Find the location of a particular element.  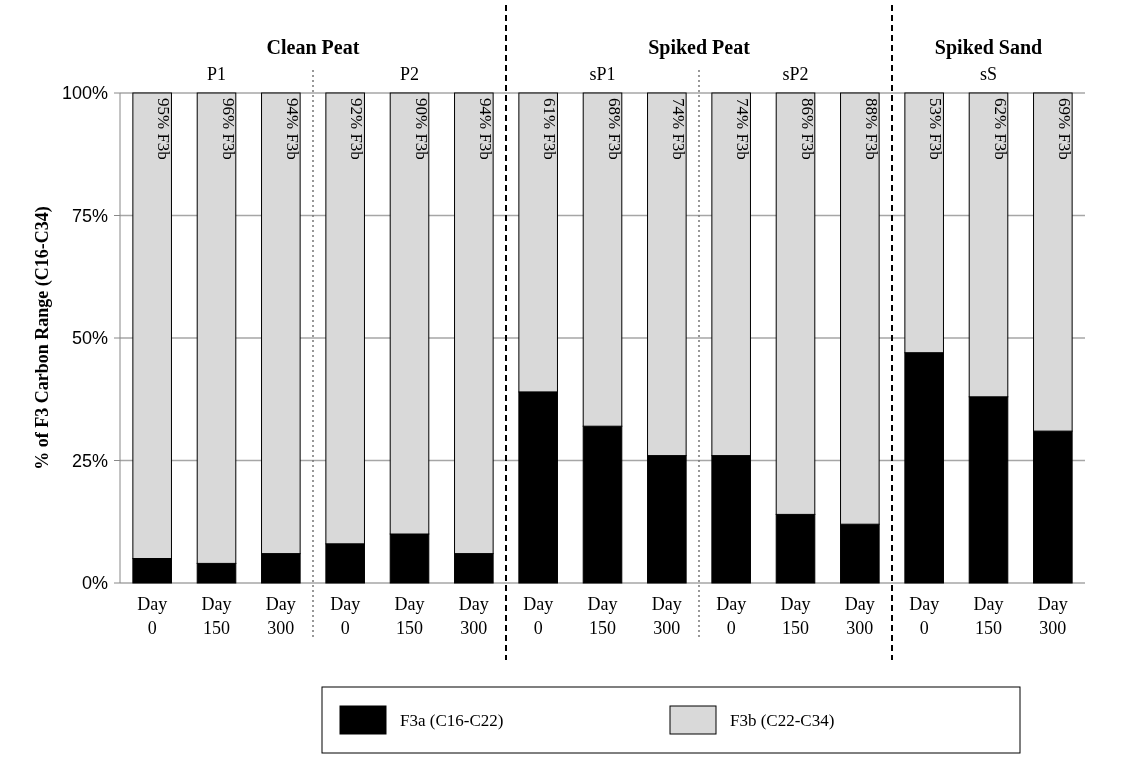

y-tick-label: 0% is located at coordinates (94, 583).